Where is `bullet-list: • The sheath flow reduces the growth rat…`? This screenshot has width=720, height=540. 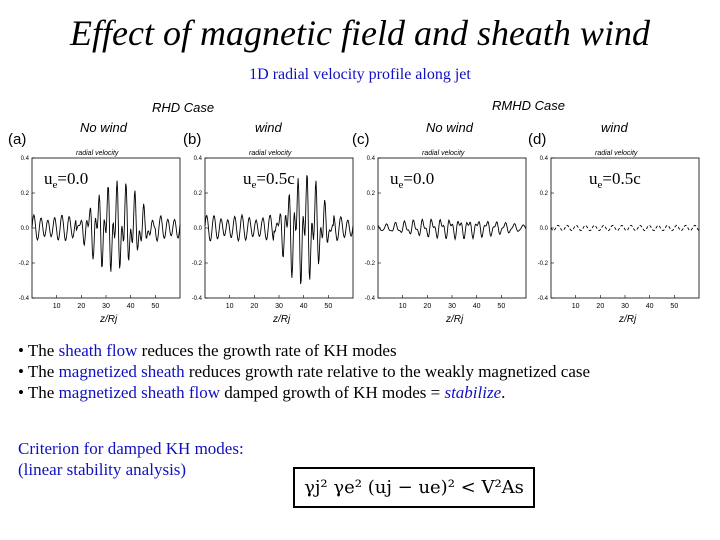 bullet-list: • The sheath flow reduces the growth rat… is located at coordinates (368, 371).